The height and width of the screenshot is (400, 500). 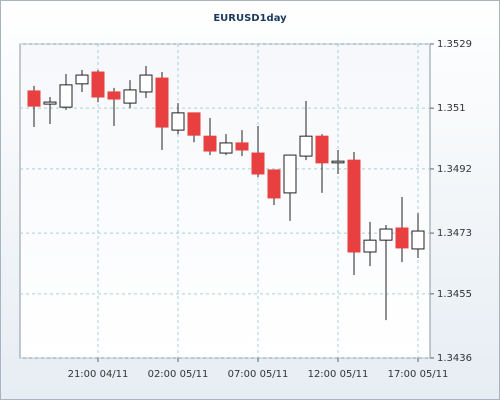 I want to click on y-tick-label: 1.3455, so click(x=454, y=294).